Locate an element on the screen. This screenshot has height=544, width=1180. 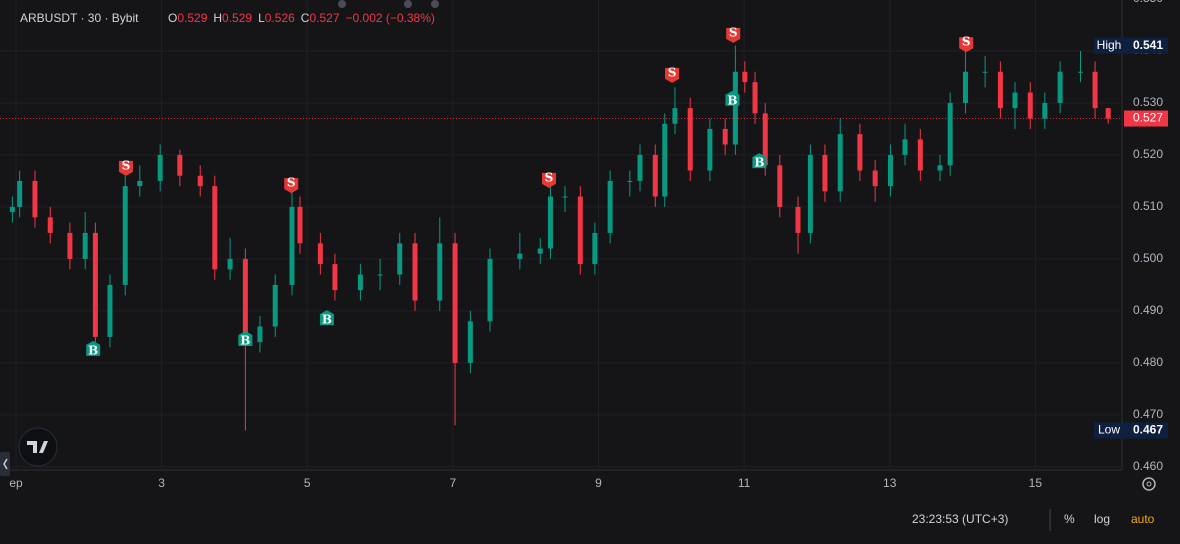
logo-mark is located at coordinates (37, 447).